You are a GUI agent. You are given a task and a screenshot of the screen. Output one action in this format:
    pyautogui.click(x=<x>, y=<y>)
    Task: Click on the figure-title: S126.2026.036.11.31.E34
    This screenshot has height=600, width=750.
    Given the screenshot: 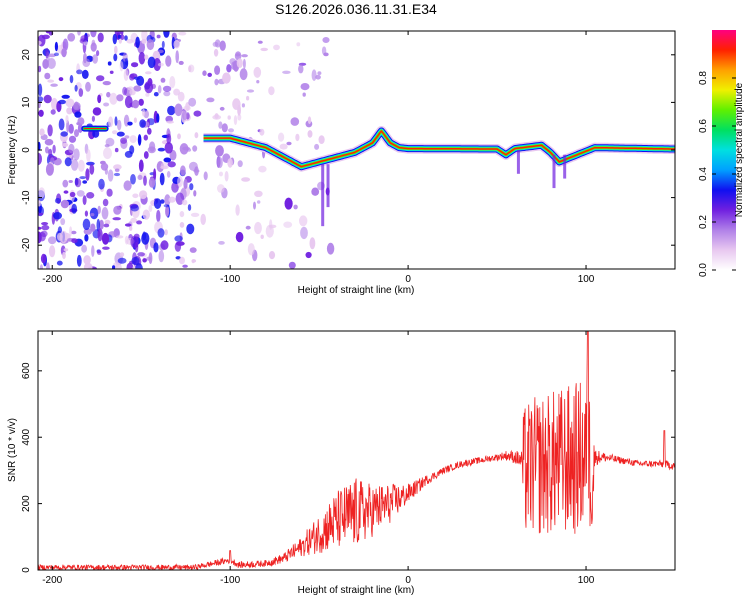 What is the action you would take?
    pyautogui.click(x=356, y=9)
    